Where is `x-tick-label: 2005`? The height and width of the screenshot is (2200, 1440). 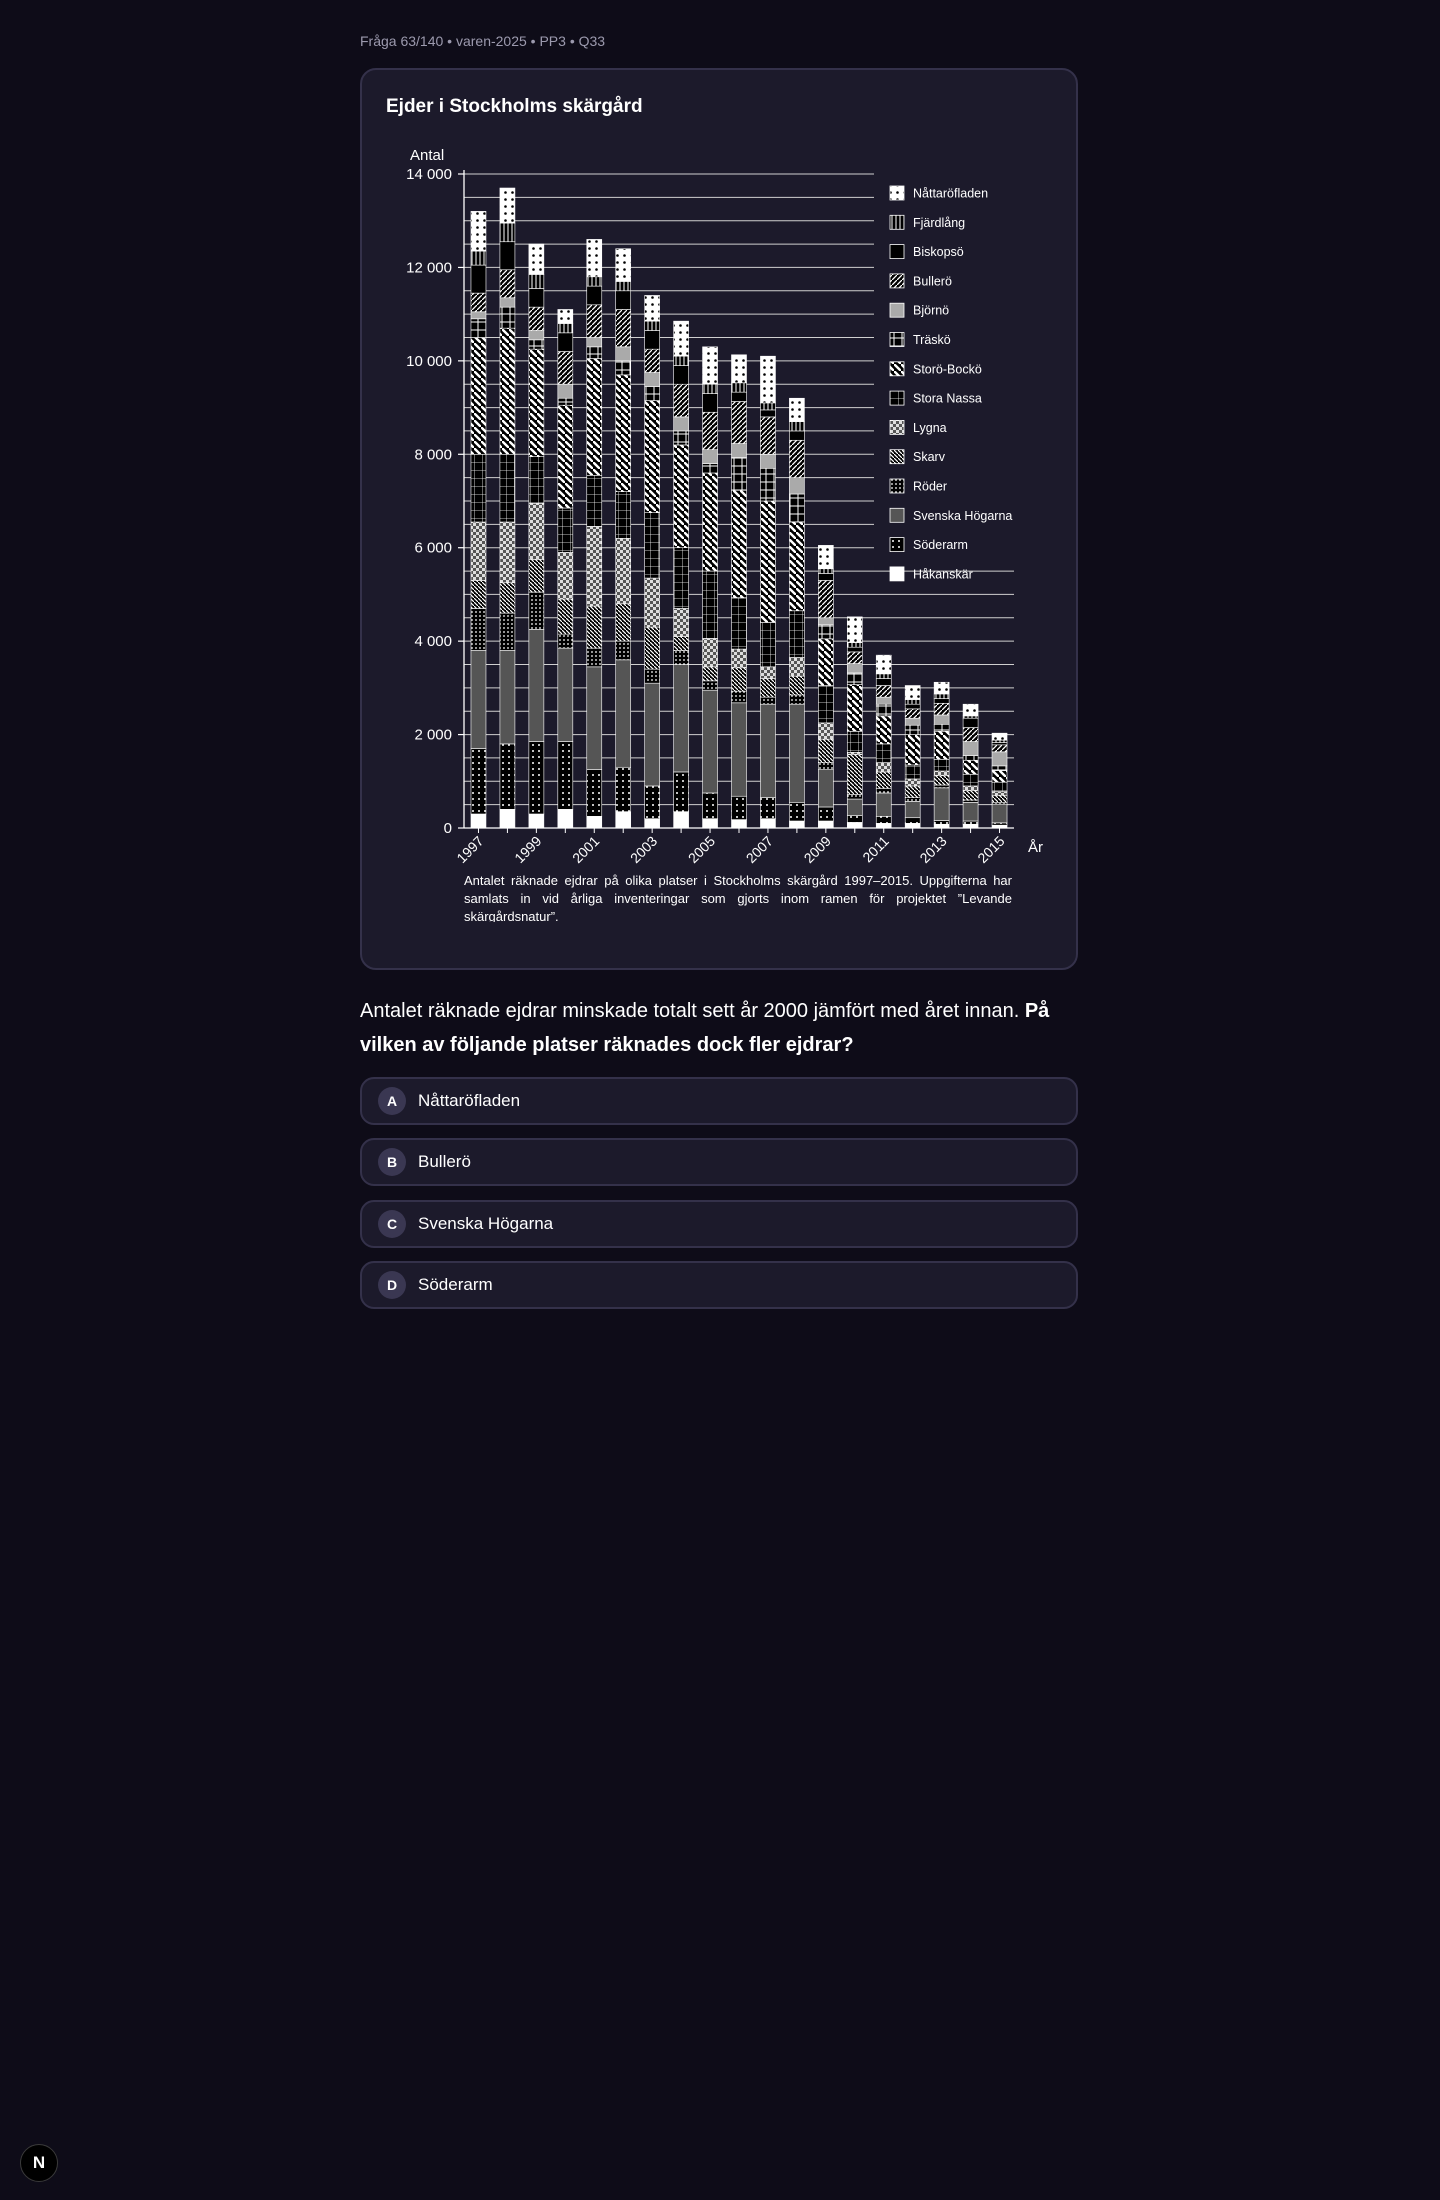 x-tick-label: 2005 is located at coordinates (701, 849).